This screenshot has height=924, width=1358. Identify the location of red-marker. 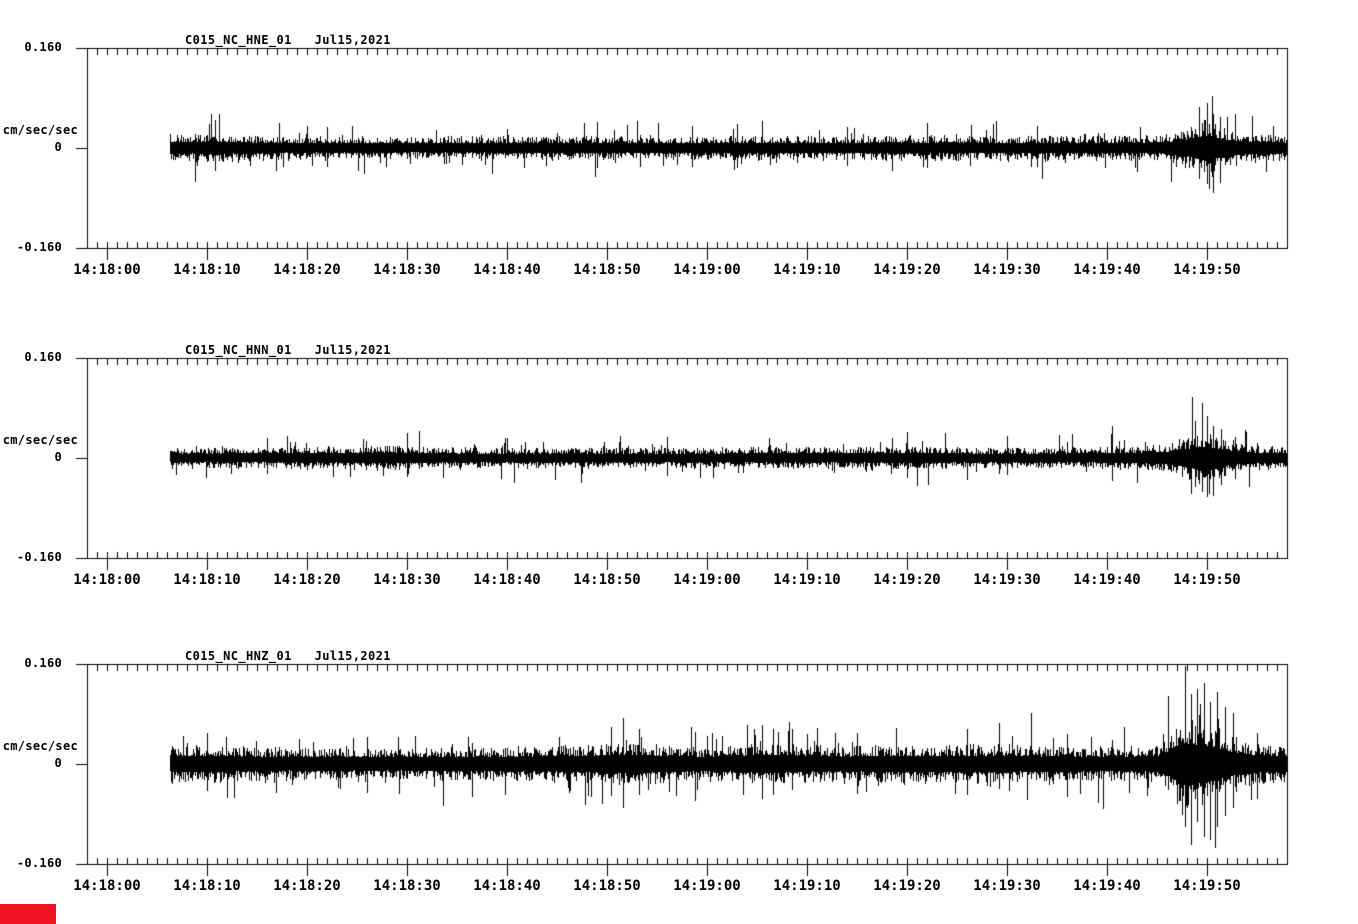
(28, 914).